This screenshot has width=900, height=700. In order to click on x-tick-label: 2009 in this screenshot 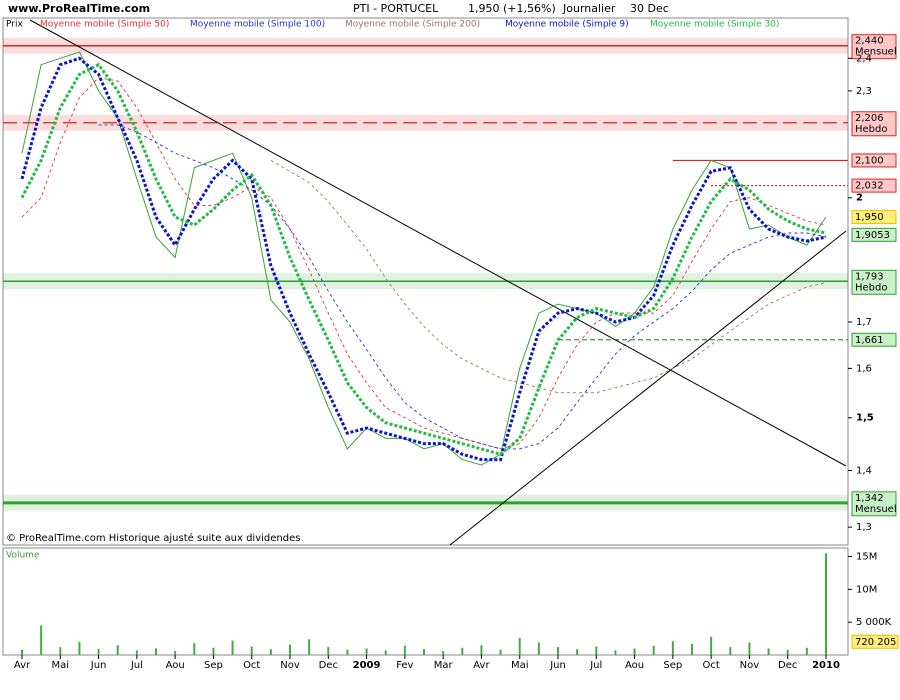, I will do `click(367, 665)`.